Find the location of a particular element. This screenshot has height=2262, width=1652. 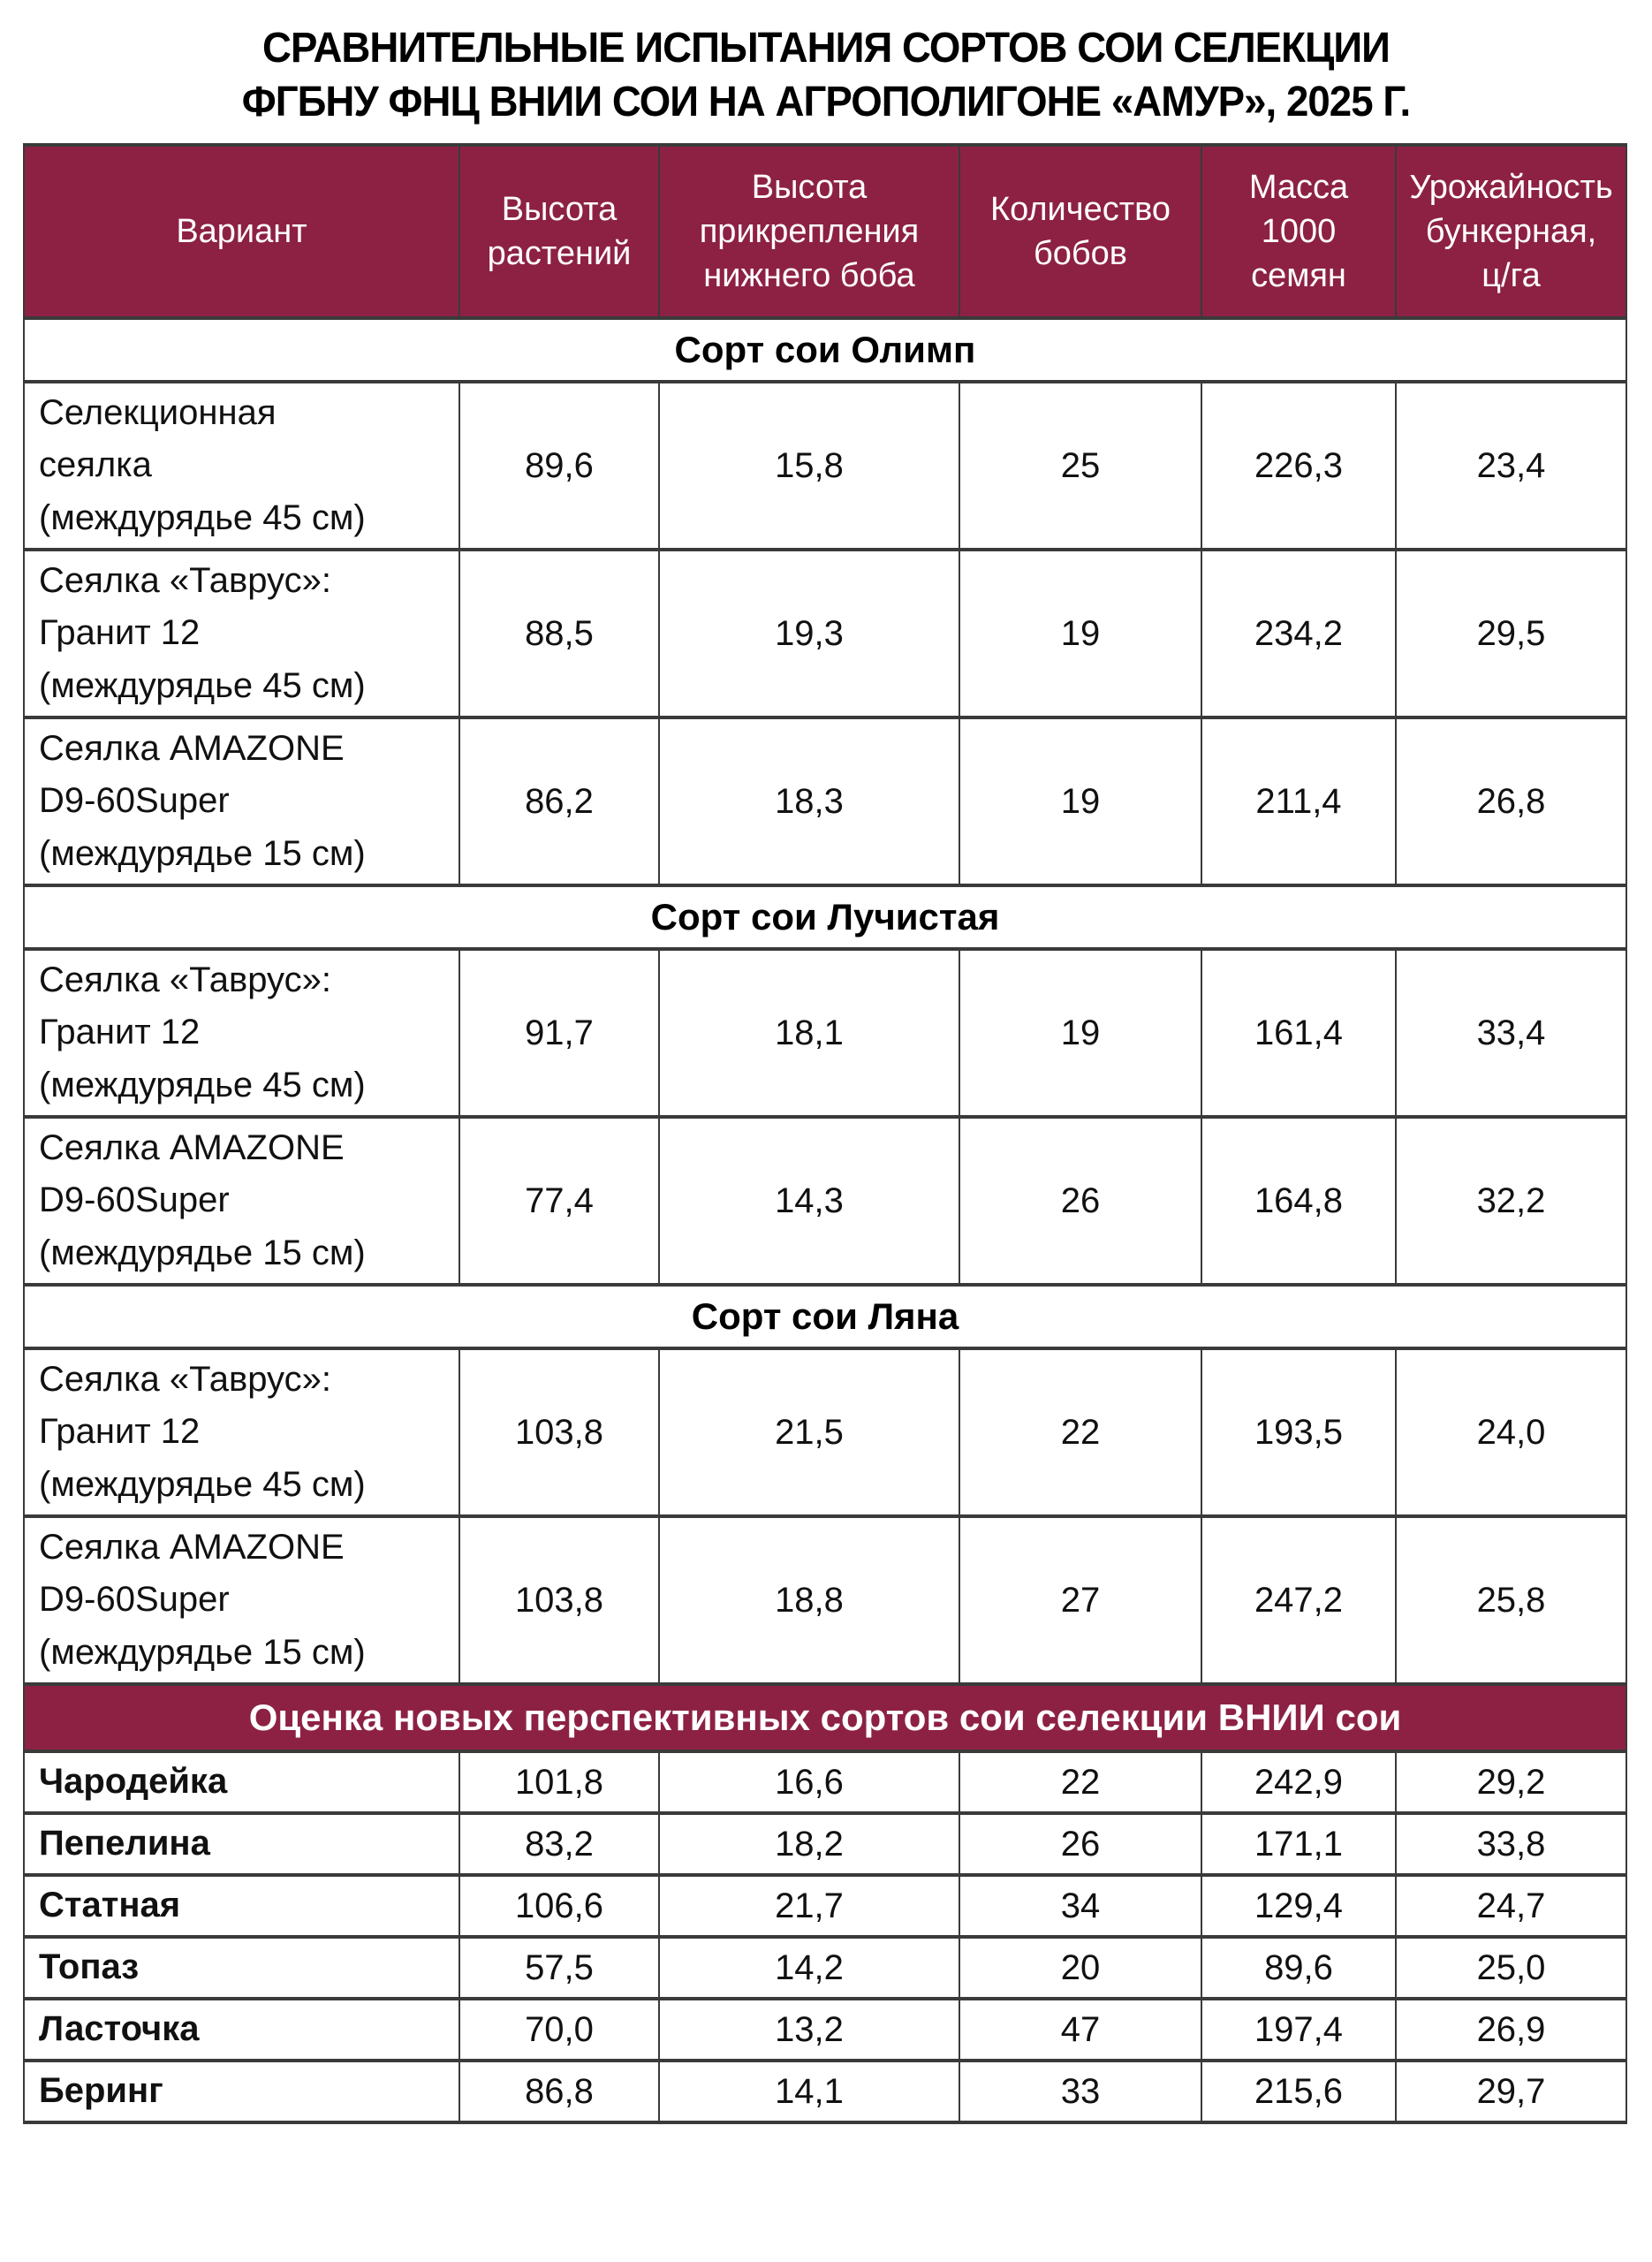

value-cell: 23,4 is located at coordinates (1511, 465).